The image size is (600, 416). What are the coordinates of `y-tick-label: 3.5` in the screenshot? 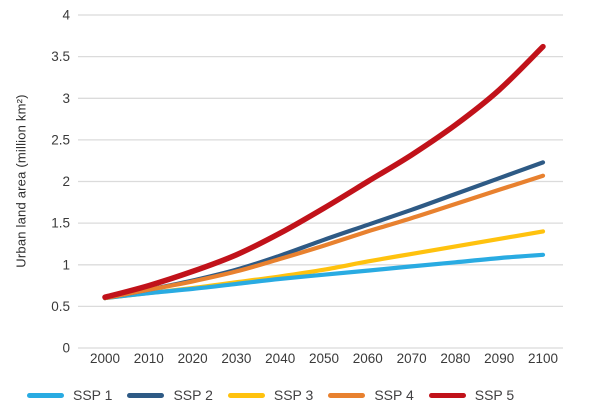 It's located at (60, 56).